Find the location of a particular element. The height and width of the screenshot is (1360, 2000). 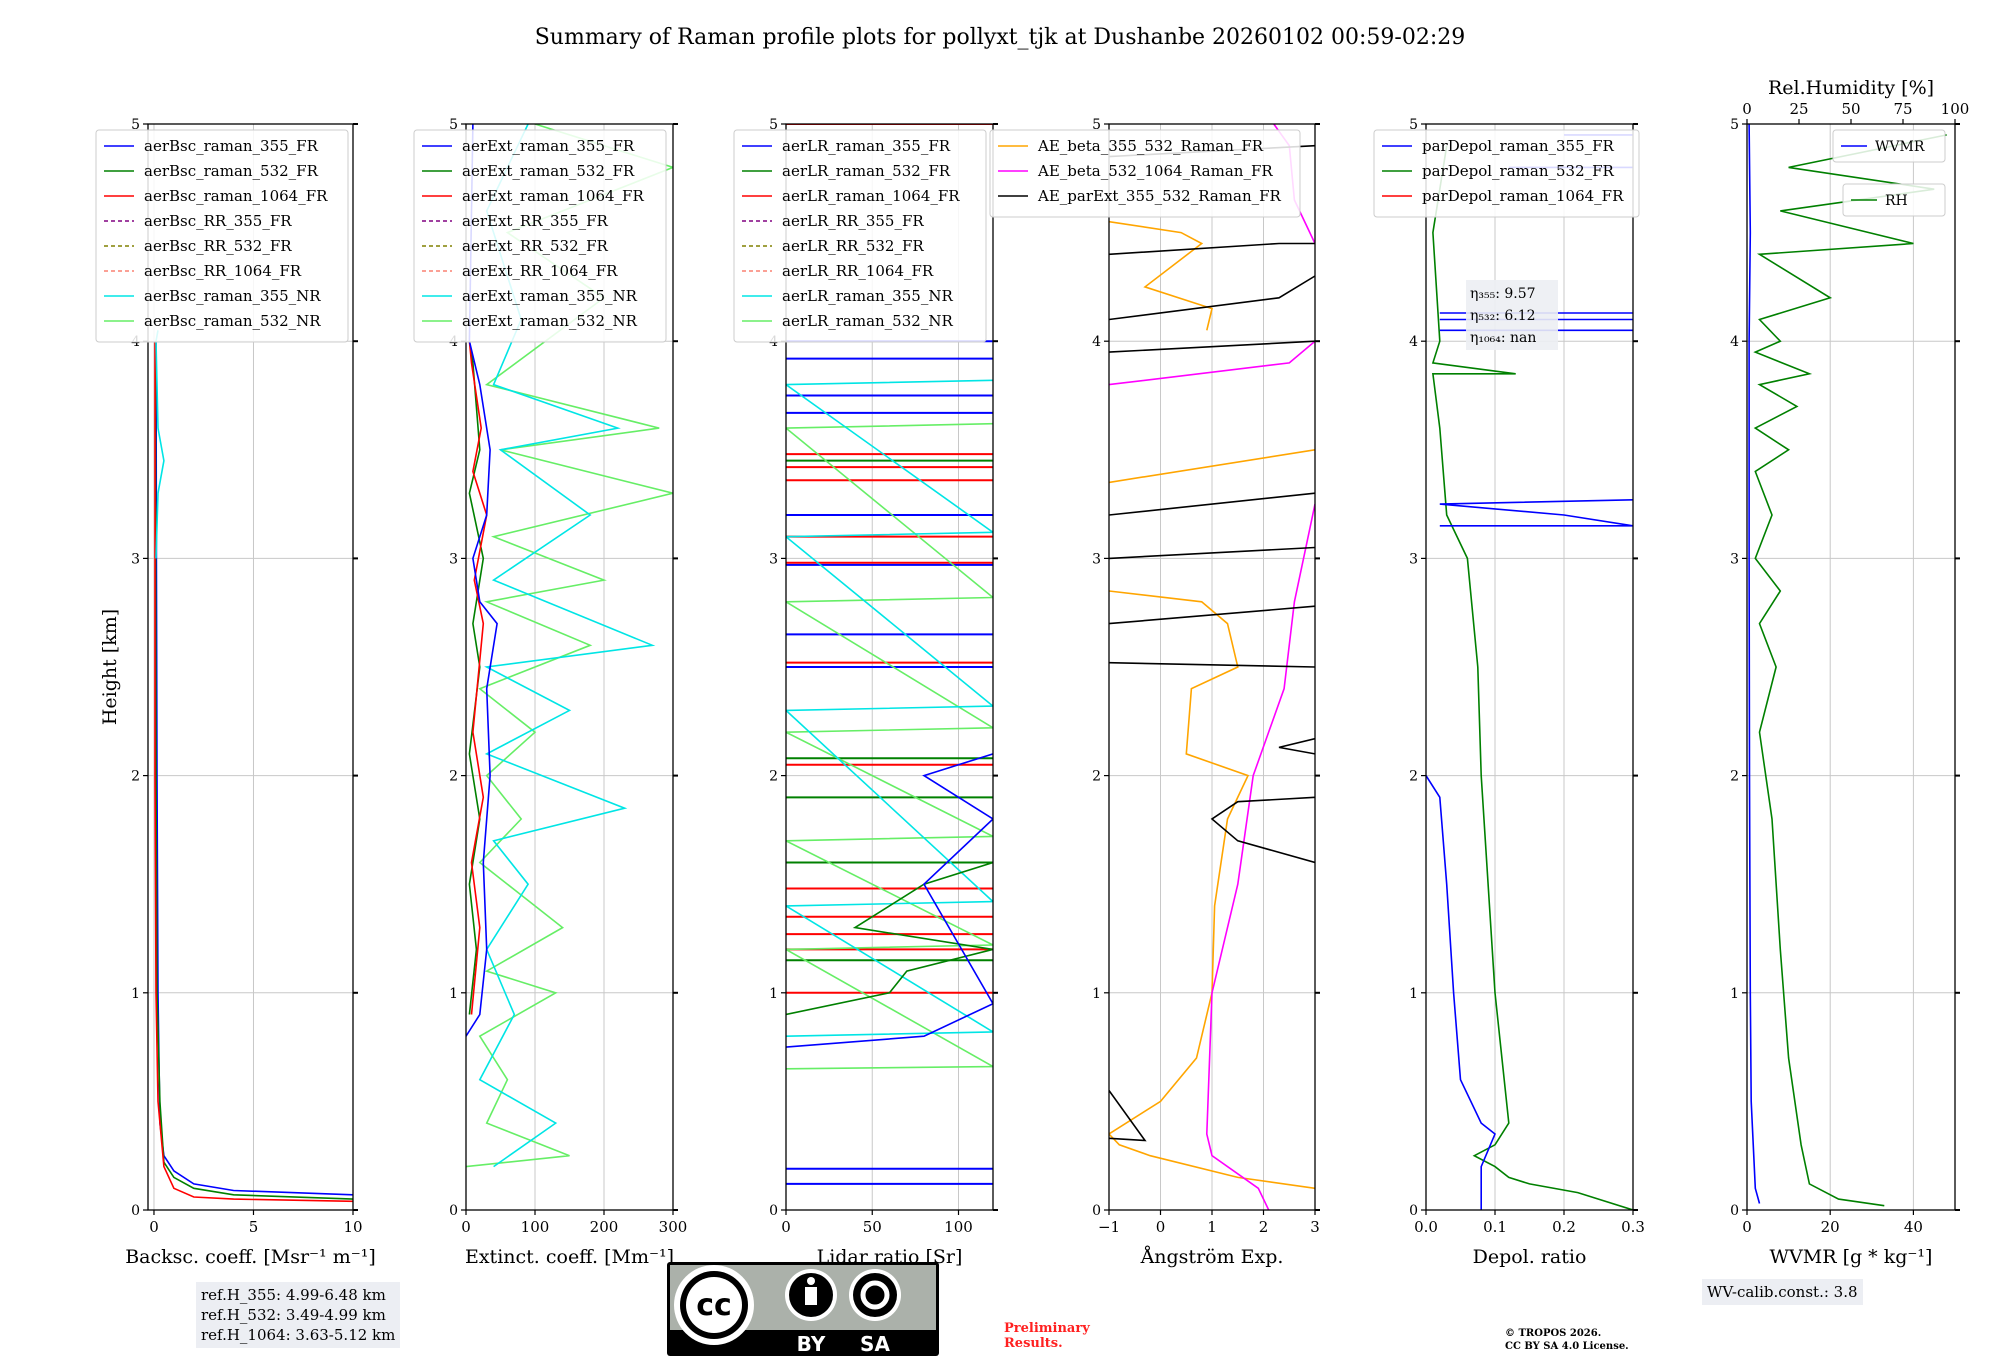

x-axis-label: Depol. ratio is located at coordinates (1530, 1257).